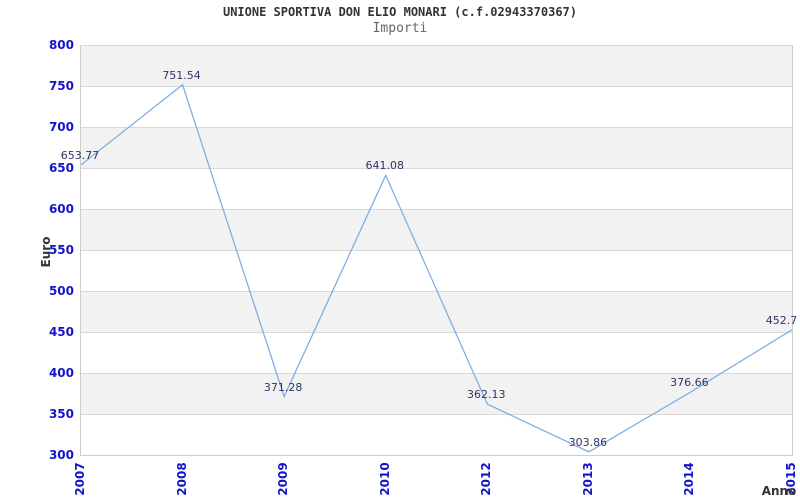 The height and width of the screenshot is (500, 800). Describe the element at coordinates (61, 373) in the screenshot. I see `y-tick-label: 400` at that location.